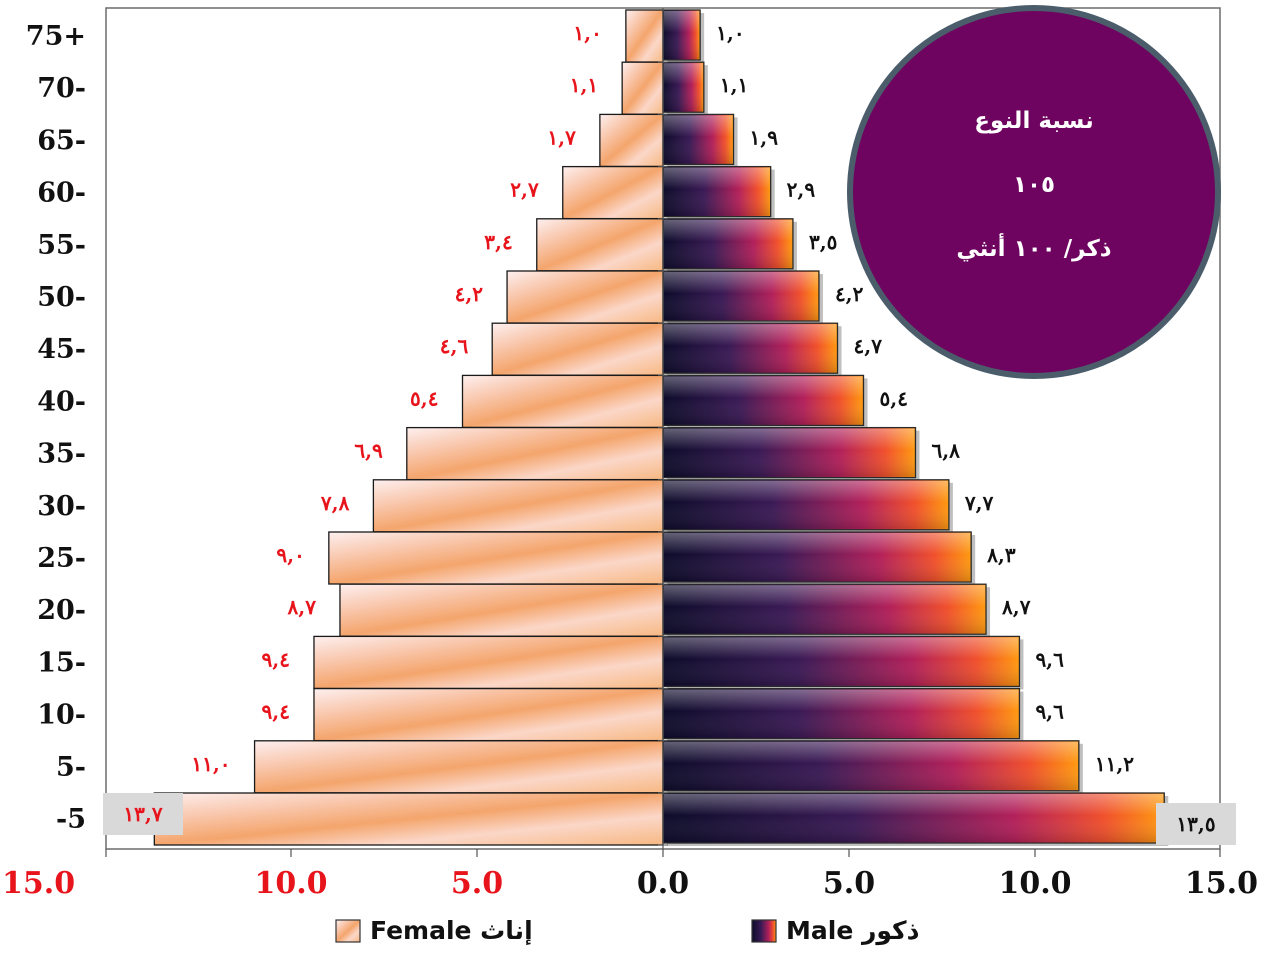  I want to click on male-value-label: ٧,٧, so click(979, 503).